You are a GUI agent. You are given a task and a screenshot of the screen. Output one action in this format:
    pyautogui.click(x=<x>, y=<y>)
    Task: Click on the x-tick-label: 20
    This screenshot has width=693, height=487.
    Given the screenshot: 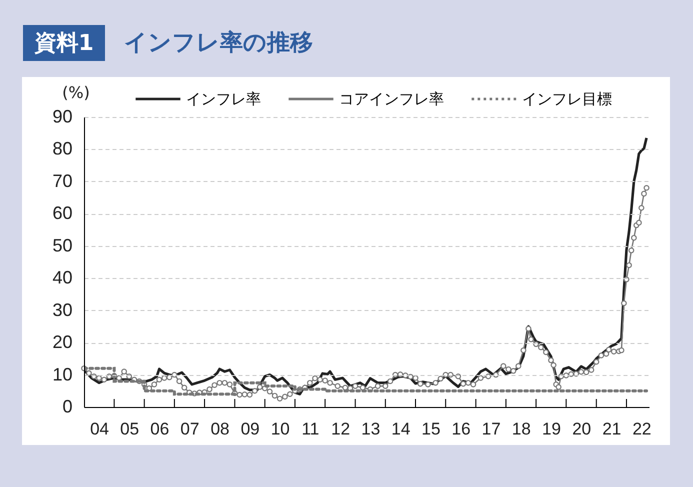 What is the action you would take?
    pyautogui.click(x=582, y=429)
    